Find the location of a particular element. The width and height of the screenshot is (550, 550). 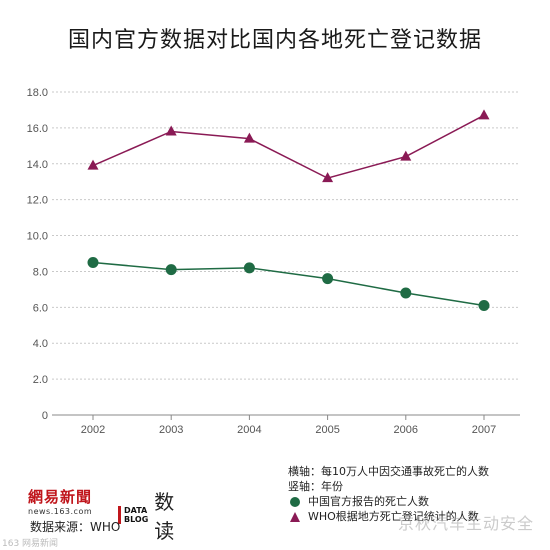

x-tick-label: 2007 is located at coordinates (484, 430).